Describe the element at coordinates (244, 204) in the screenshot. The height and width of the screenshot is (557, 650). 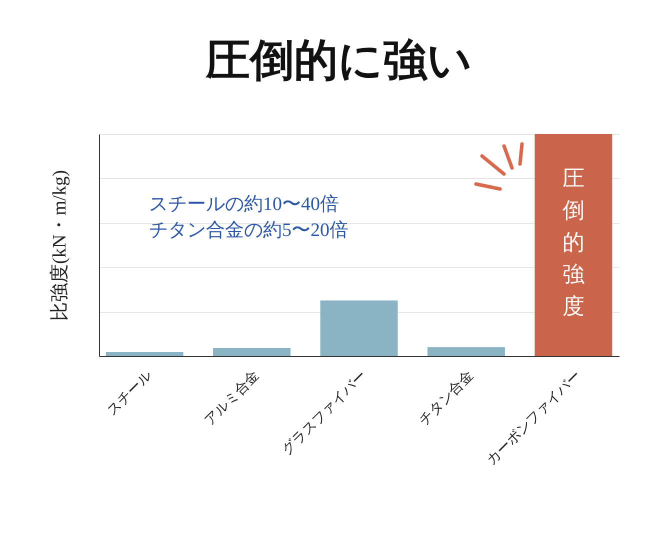
I see `annotation: スチールの約10〜40倍` at that location.